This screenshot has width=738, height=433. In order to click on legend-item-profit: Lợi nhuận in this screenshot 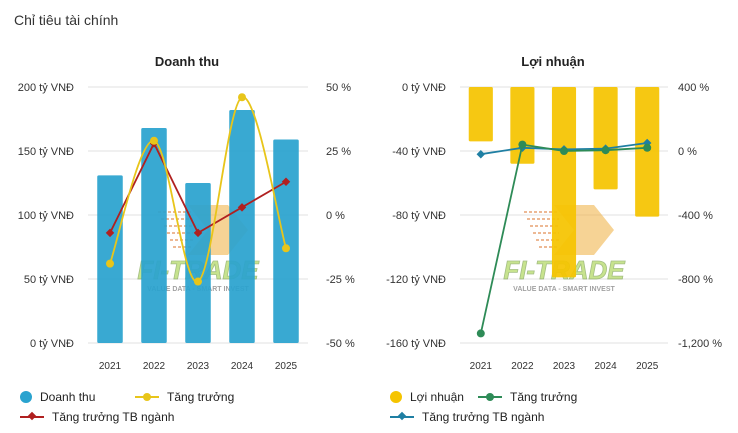, I will do `click(427, 397)`.